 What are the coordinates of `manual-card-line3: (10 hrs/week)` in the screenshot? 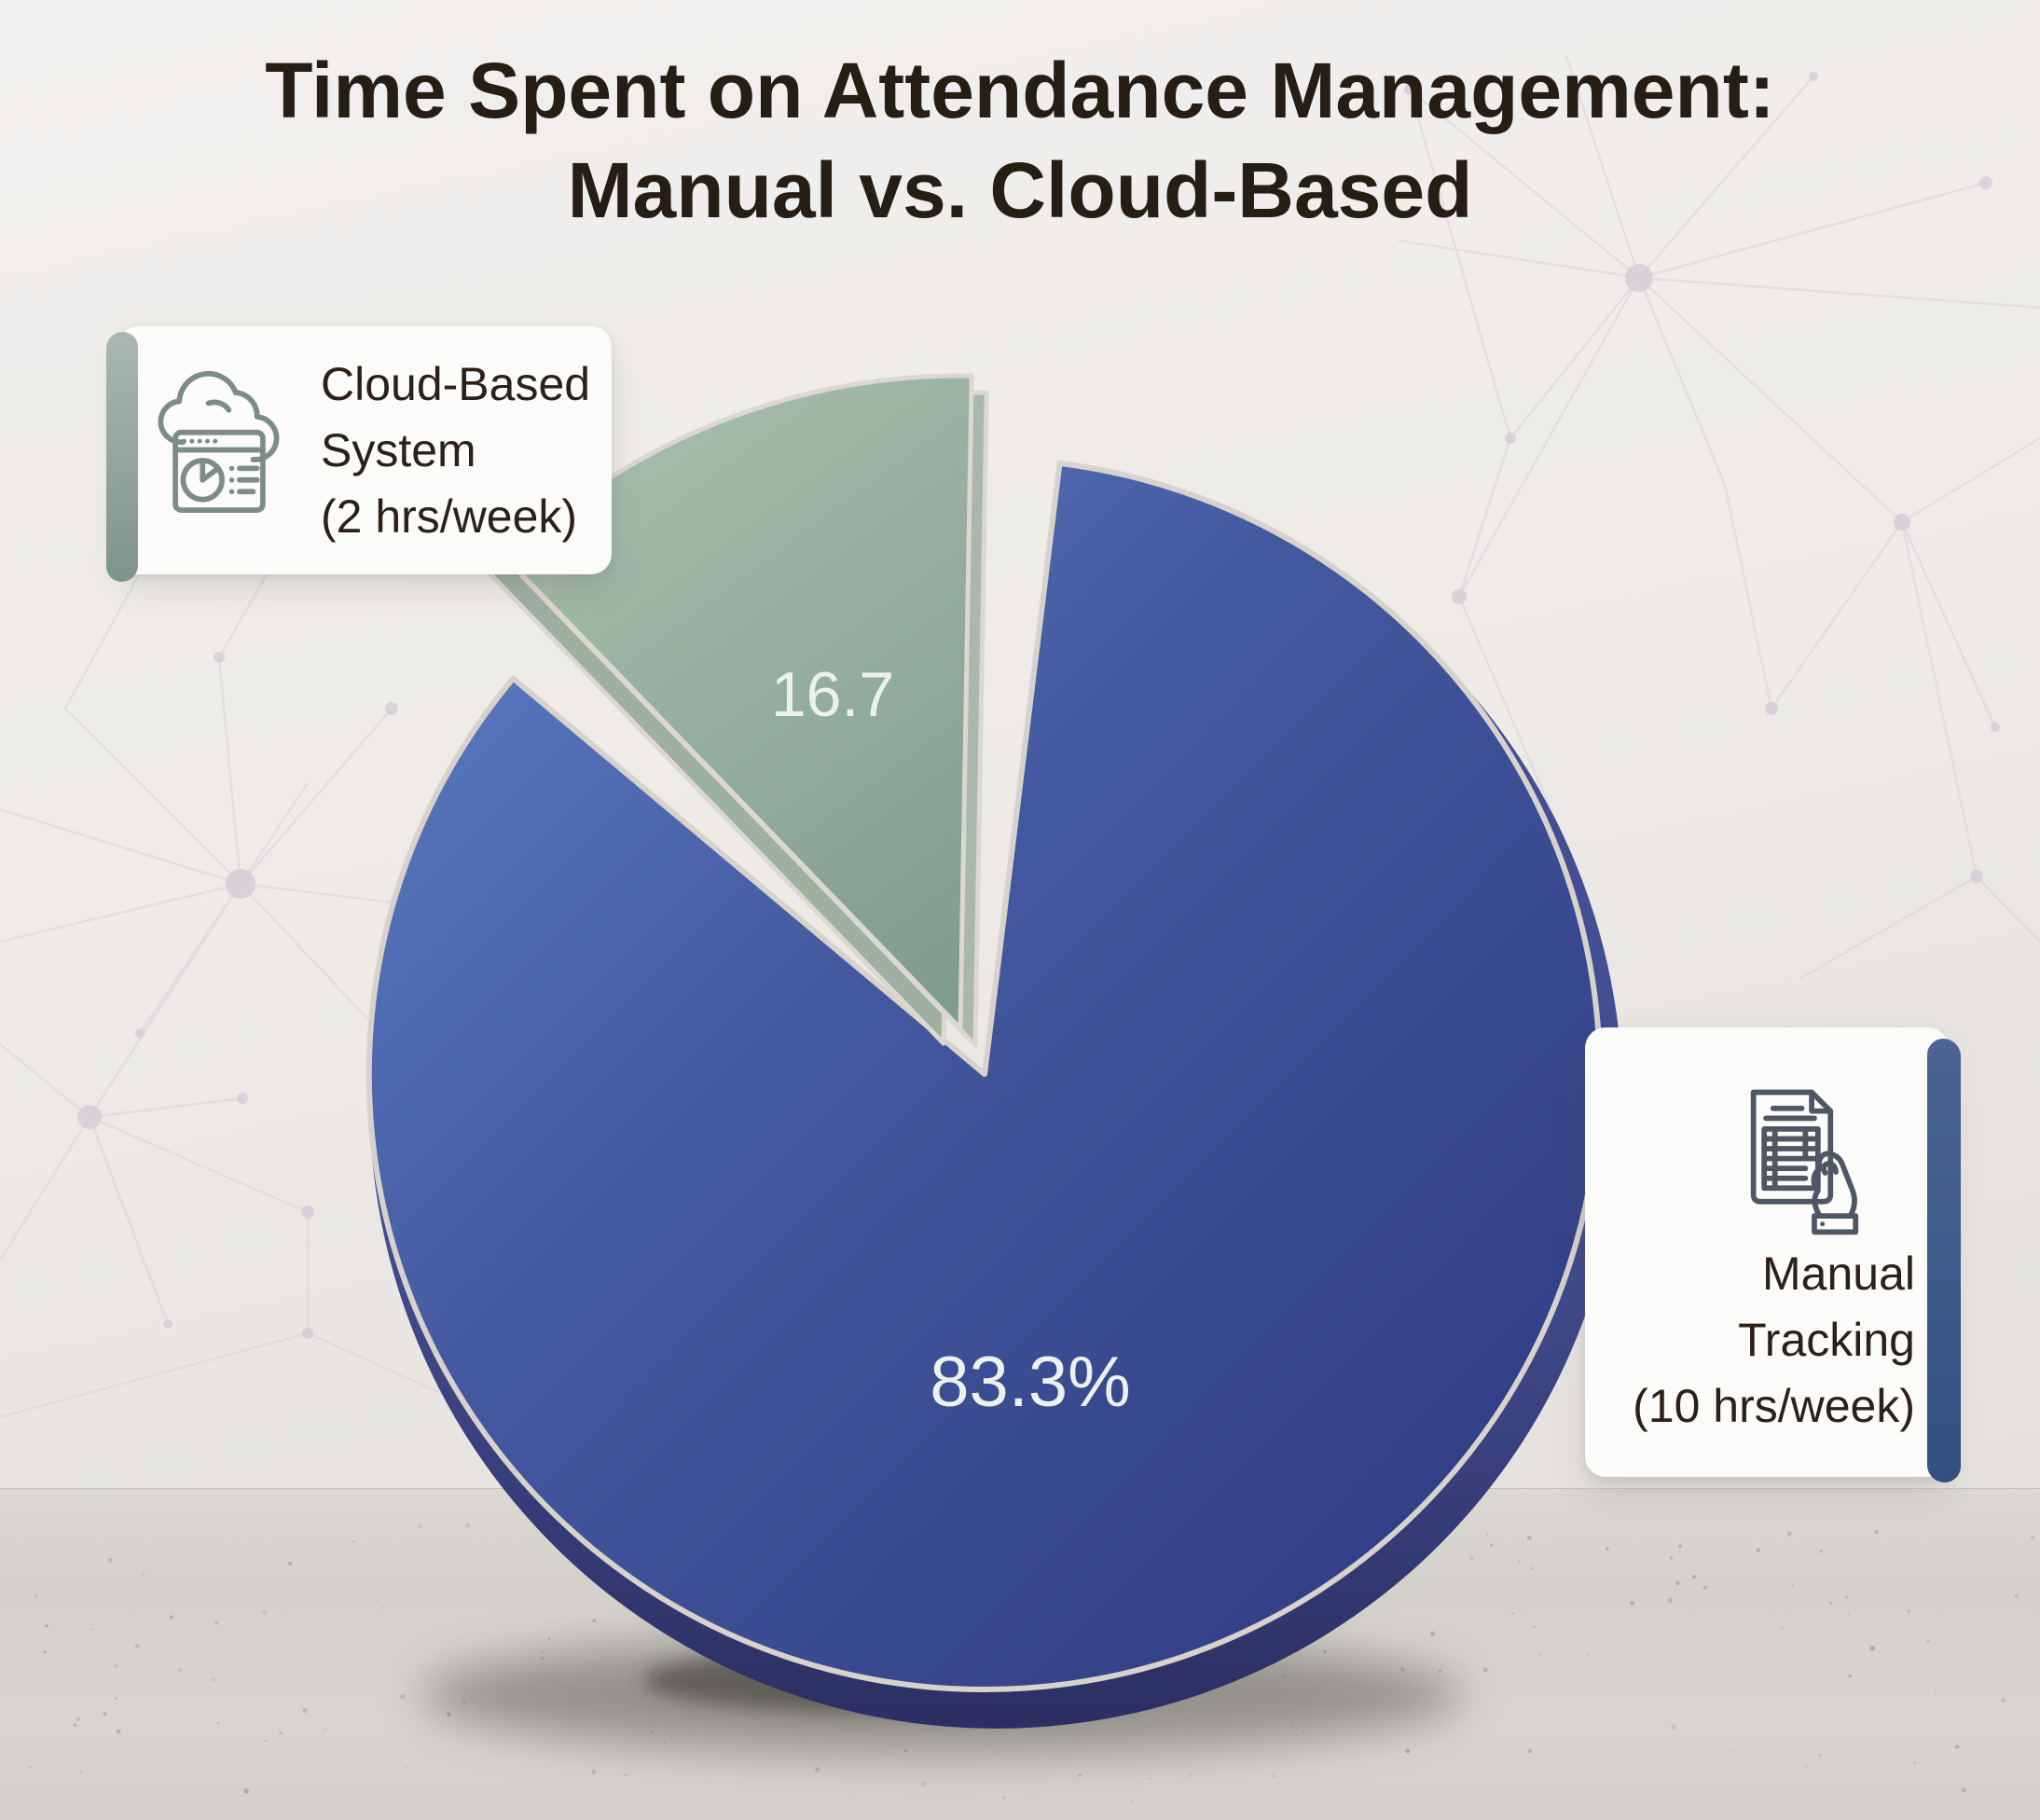 It's located at (1774, 1406).